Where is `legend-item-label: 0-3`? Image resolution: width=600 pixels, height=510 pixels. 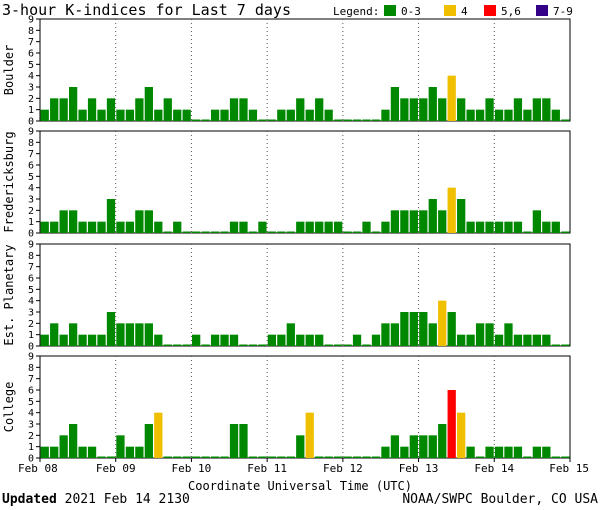
legend-item-label: 0-3 is located at coordinates (411, 11).